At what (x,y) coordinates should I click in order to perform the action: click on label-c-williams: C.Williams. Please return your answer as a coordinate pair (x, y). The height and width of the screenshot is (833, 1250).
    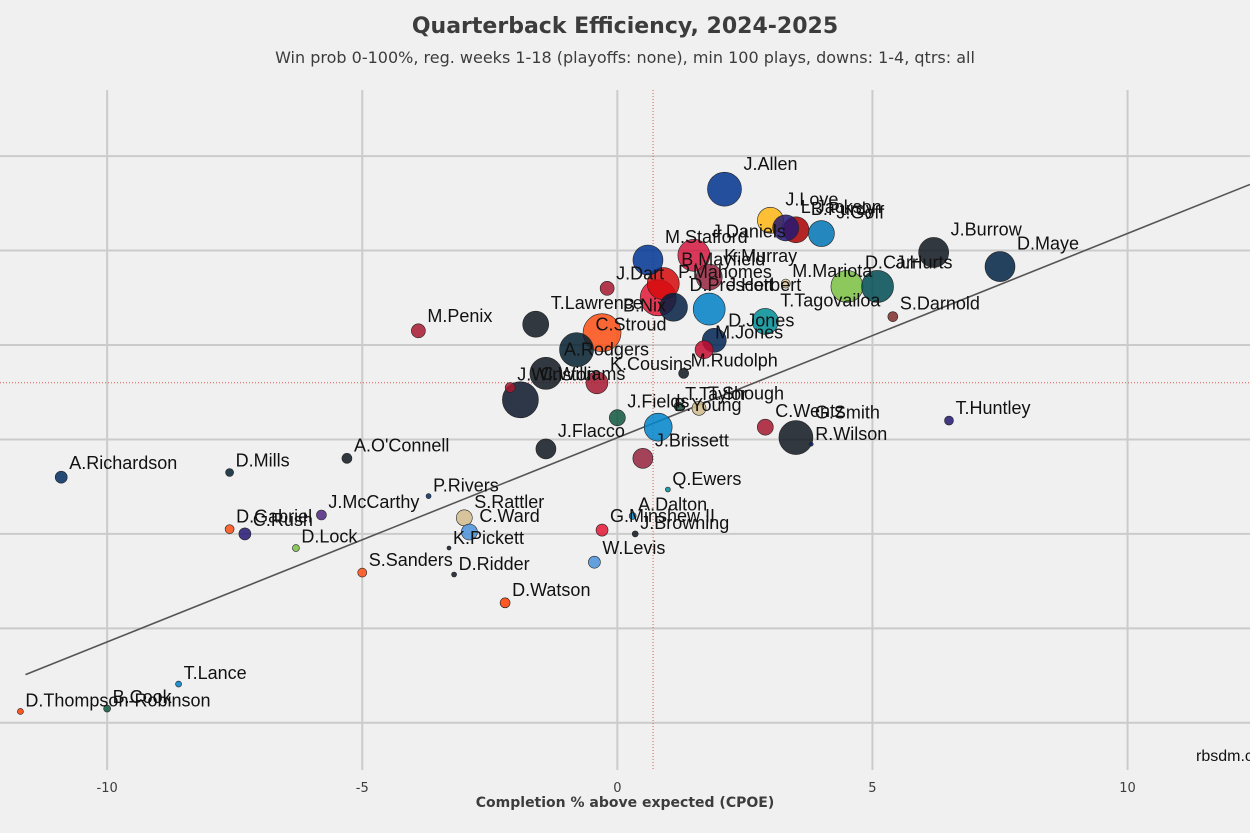
    Looking at the image, I should click on (582, 374).